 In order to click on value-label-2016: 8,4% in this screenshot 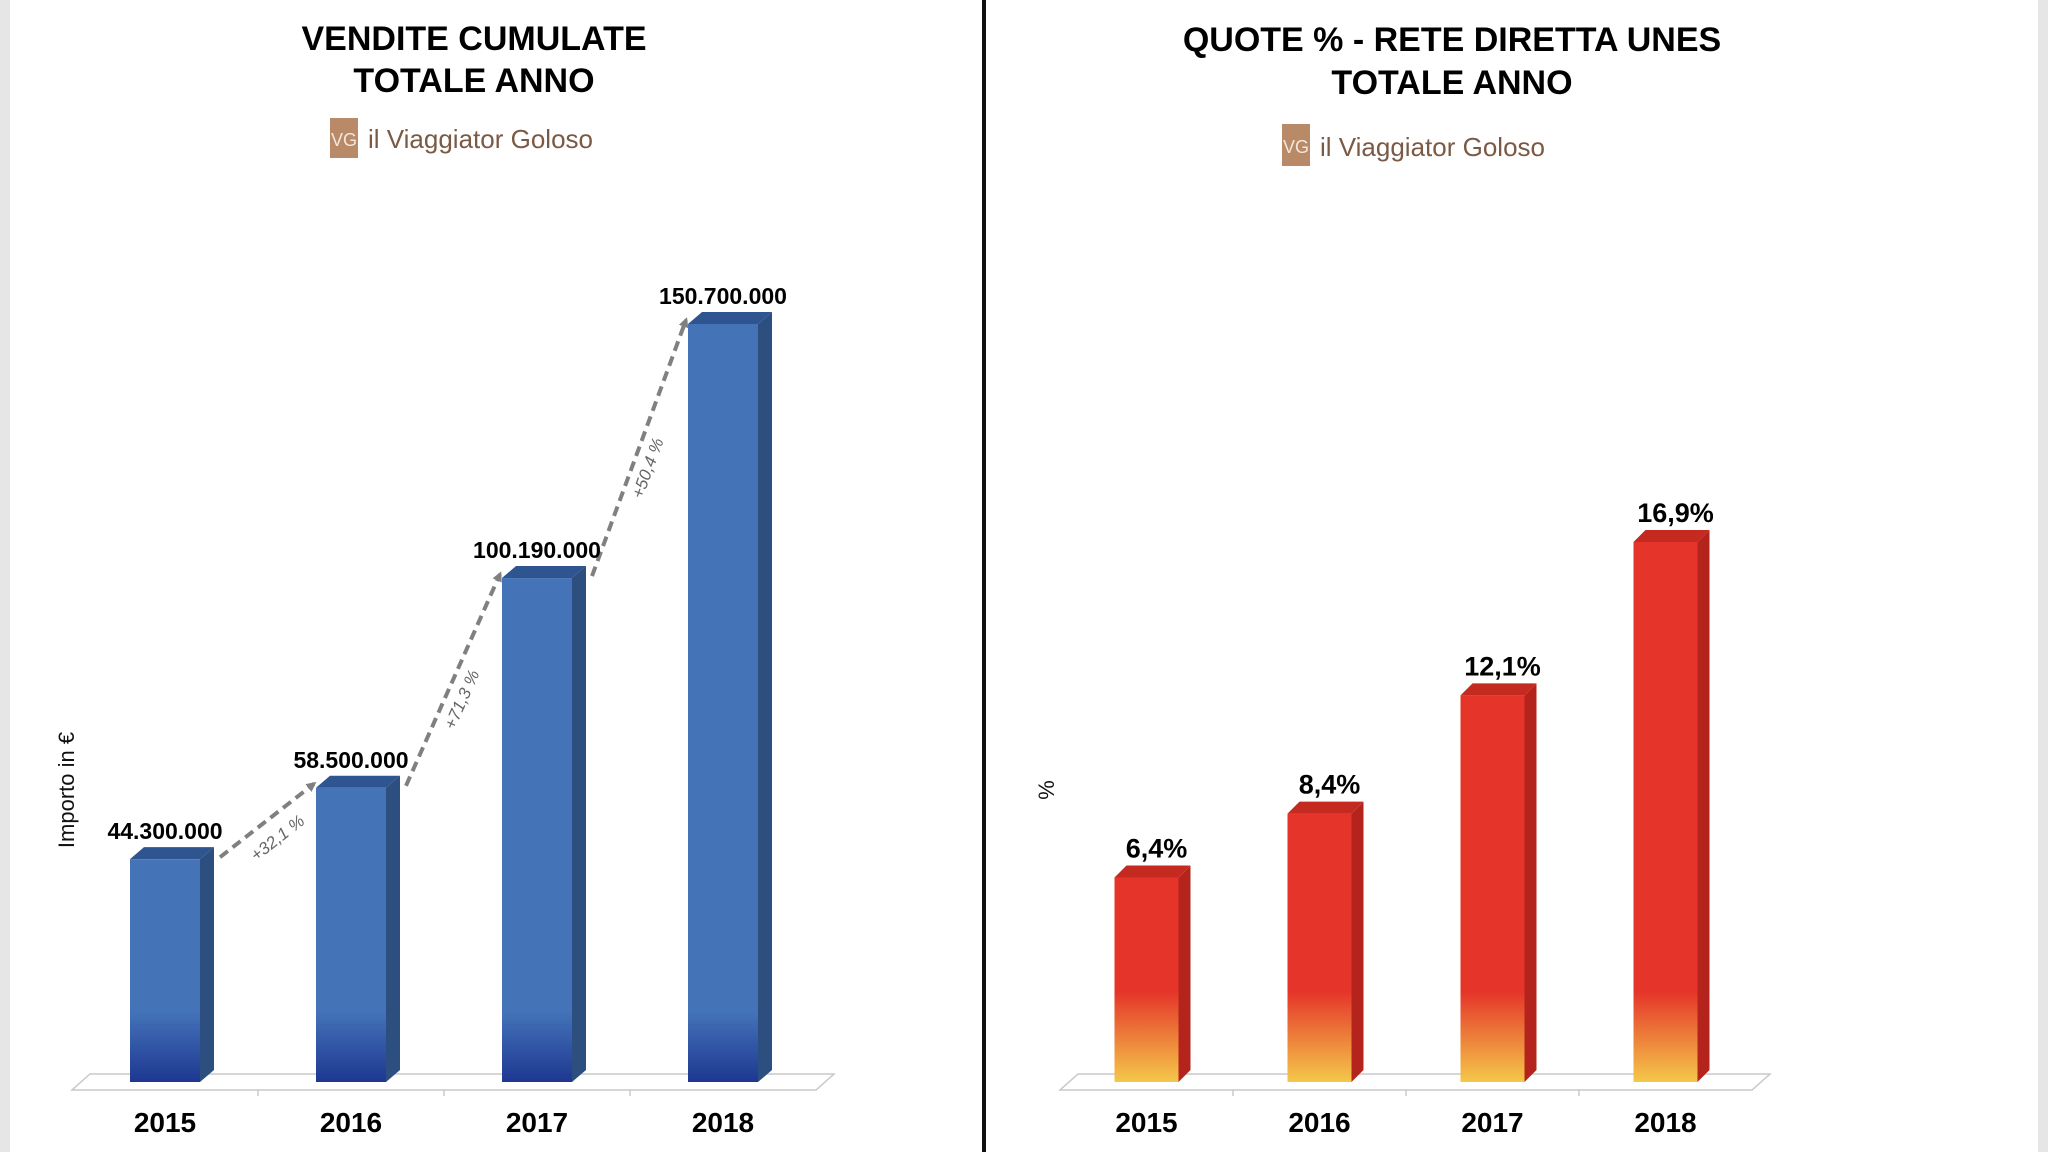, I will do `click(1330, 785)`.